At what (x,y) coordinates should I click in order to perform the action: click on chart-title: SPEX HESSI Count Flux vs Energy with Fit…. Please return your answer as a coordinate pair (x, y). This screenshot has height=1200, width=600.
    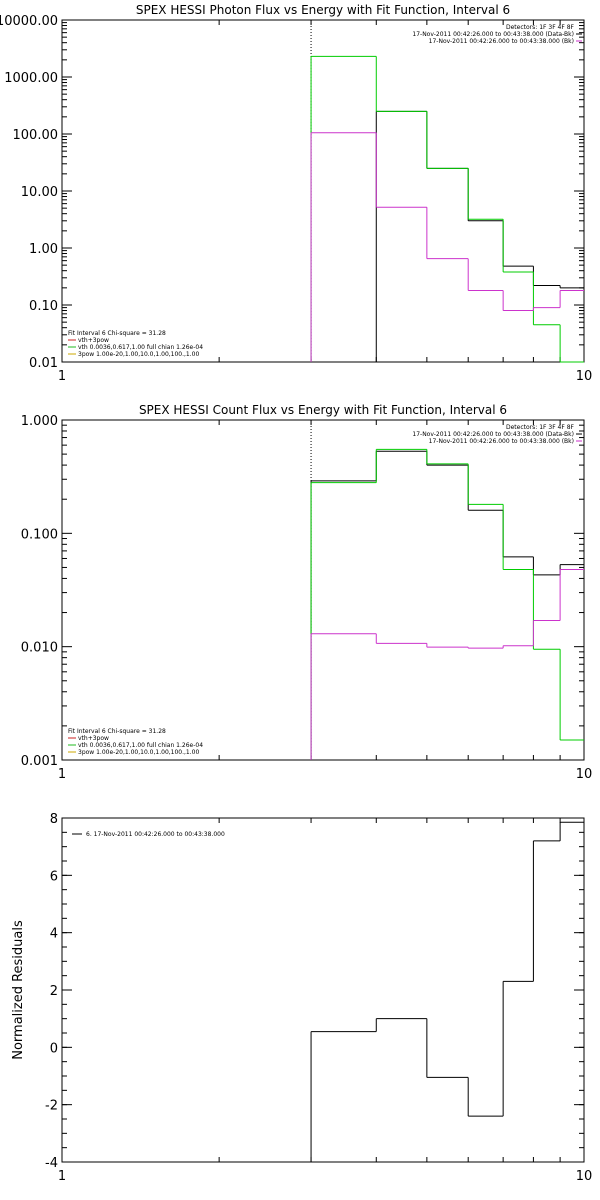
    Looking at the image, I should click on (323, 410).